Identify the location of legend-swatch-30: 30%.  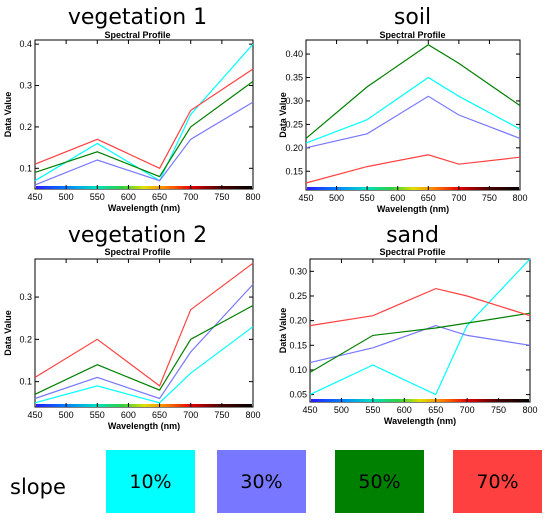
(261, 481).